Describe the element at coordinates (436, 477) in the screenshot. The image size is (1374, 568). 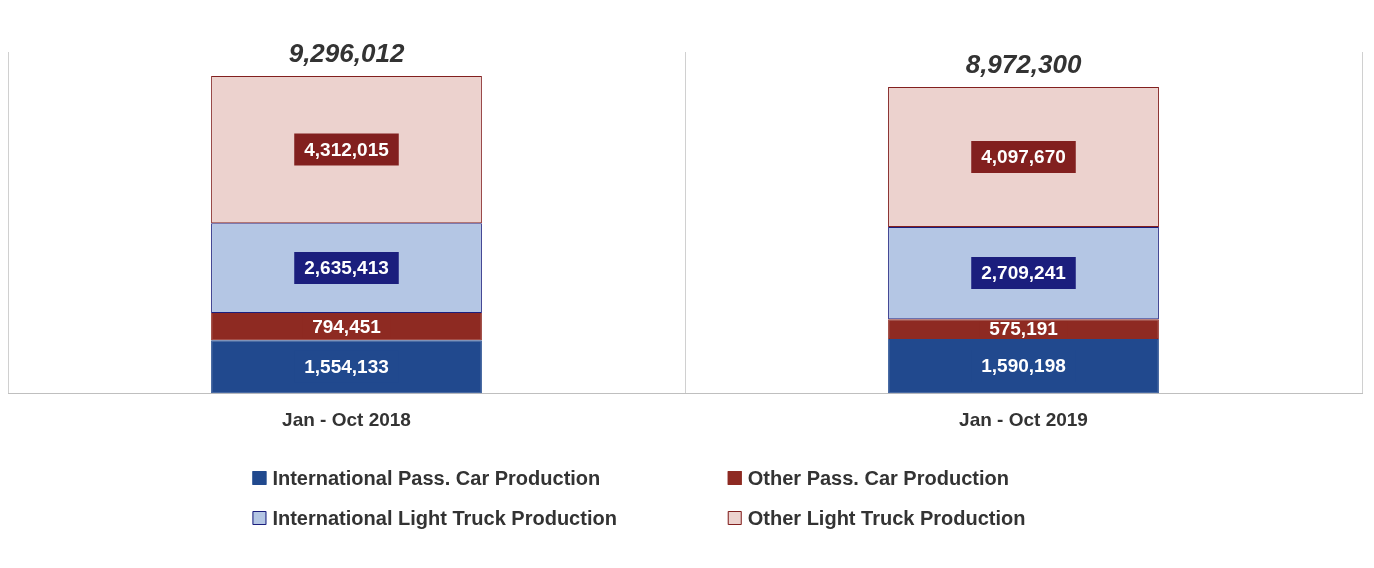
I see `legend-label: International Pass. Car Production` at that location.